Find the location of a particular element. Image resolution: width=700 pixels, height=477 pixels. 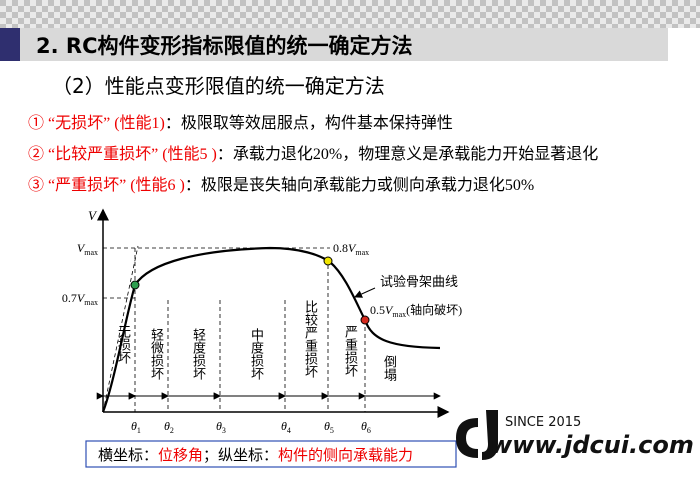

vmax-label: Vmax is located at coordinates (87, 249).